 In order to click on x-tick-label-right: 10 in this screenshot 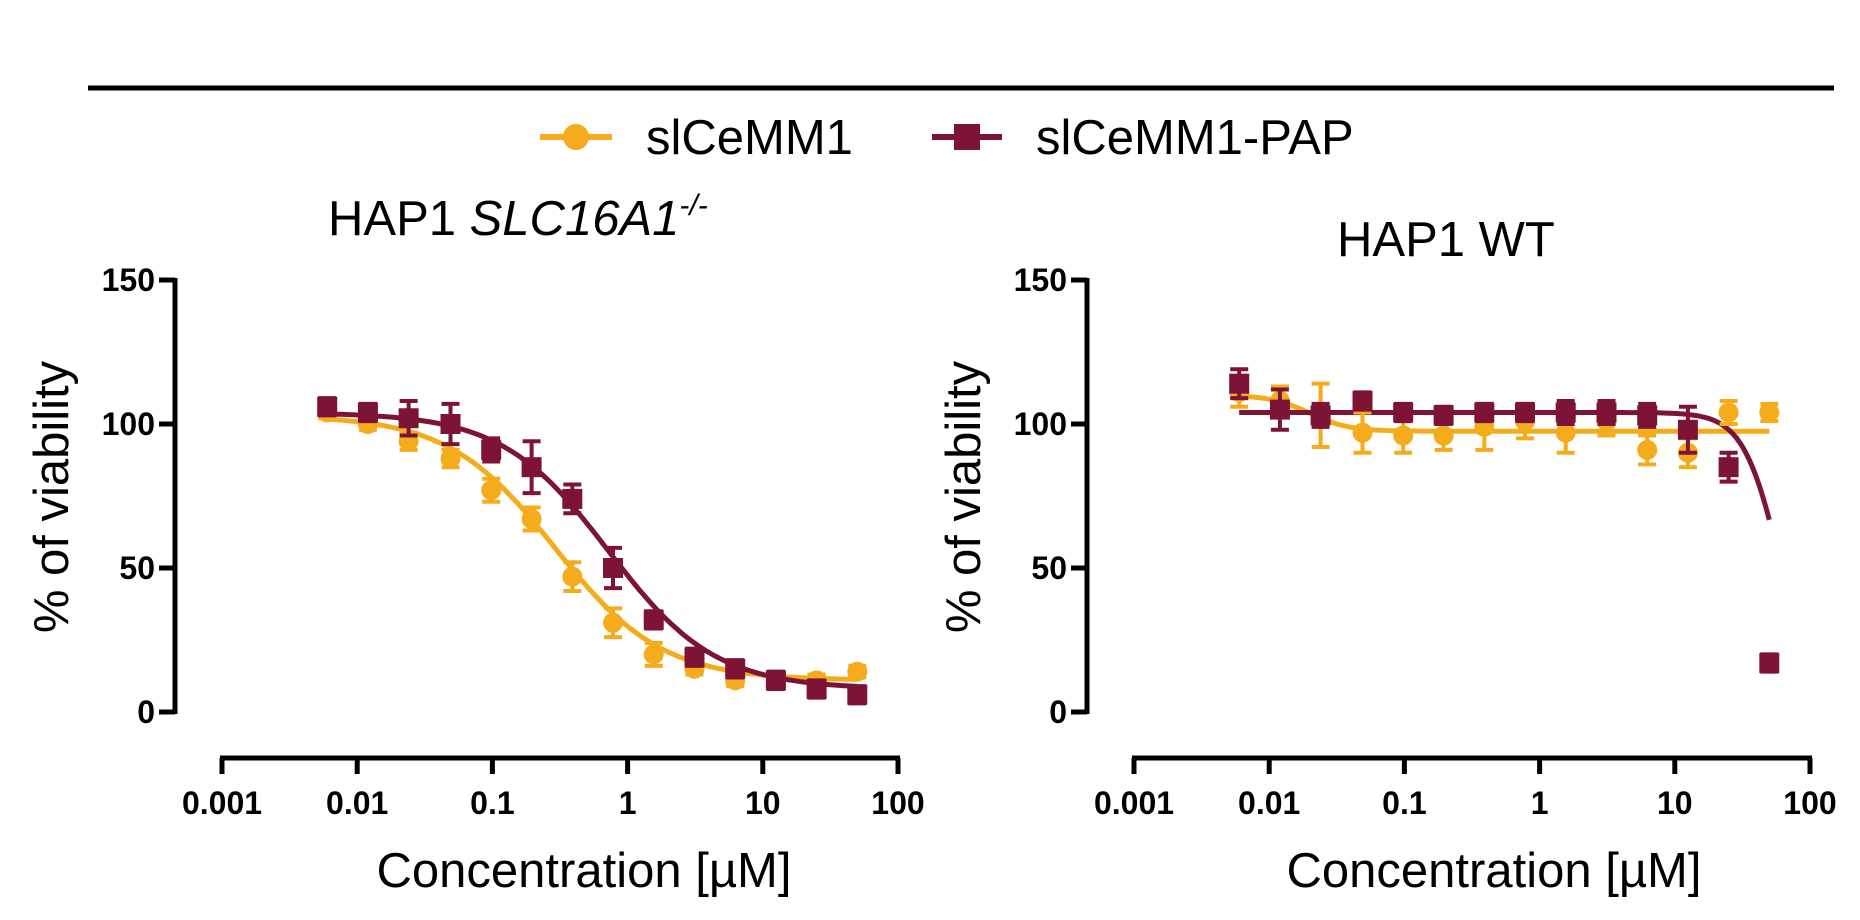, I will do `click(1675, 803)`.